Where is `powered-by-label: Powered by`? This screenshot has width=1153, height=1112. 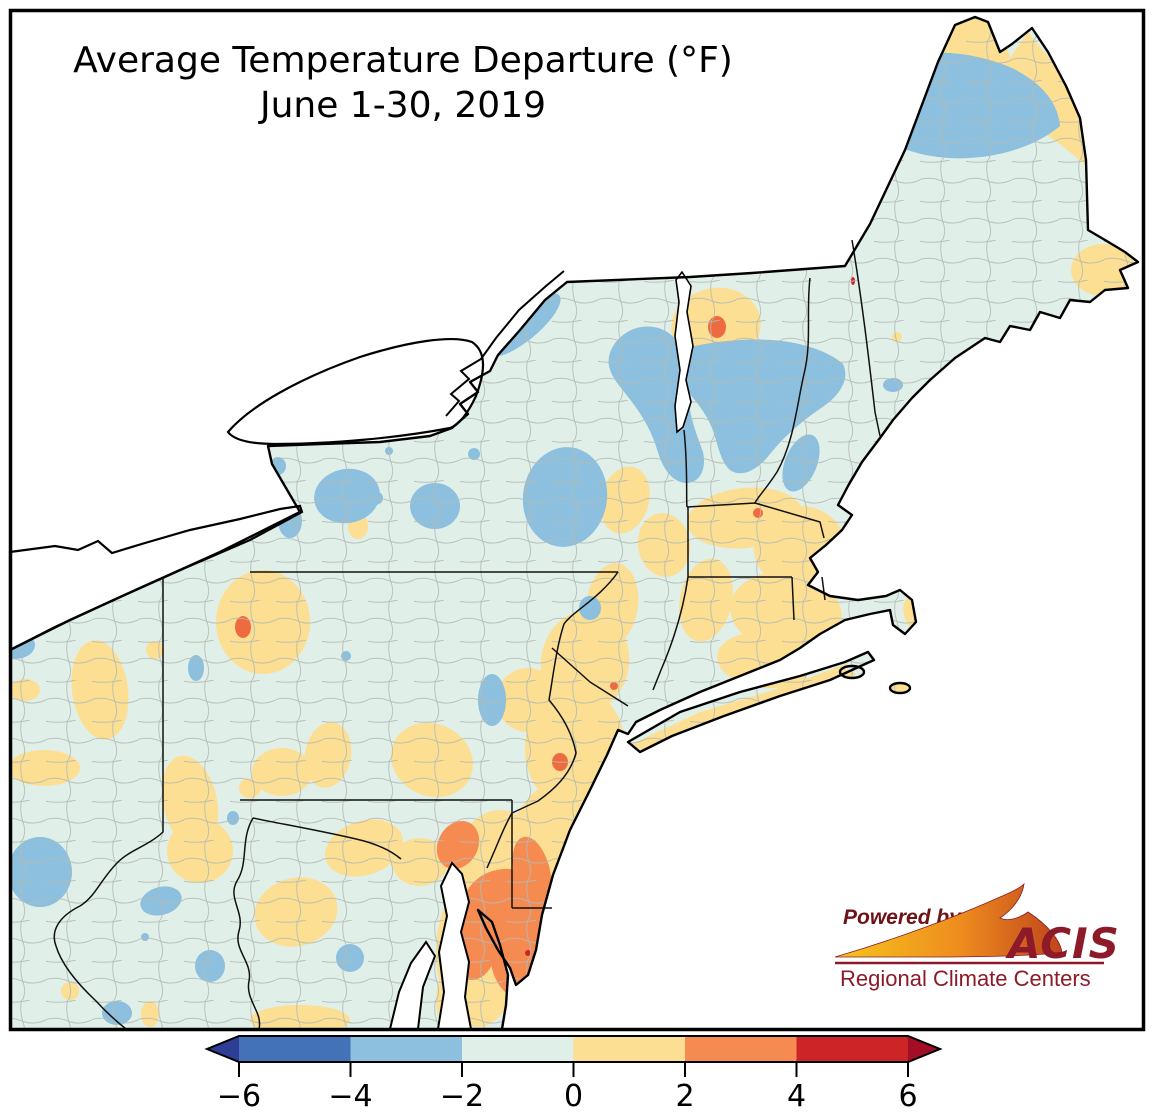 powered-by-label: Powered by is located at coordinates (902, 917).